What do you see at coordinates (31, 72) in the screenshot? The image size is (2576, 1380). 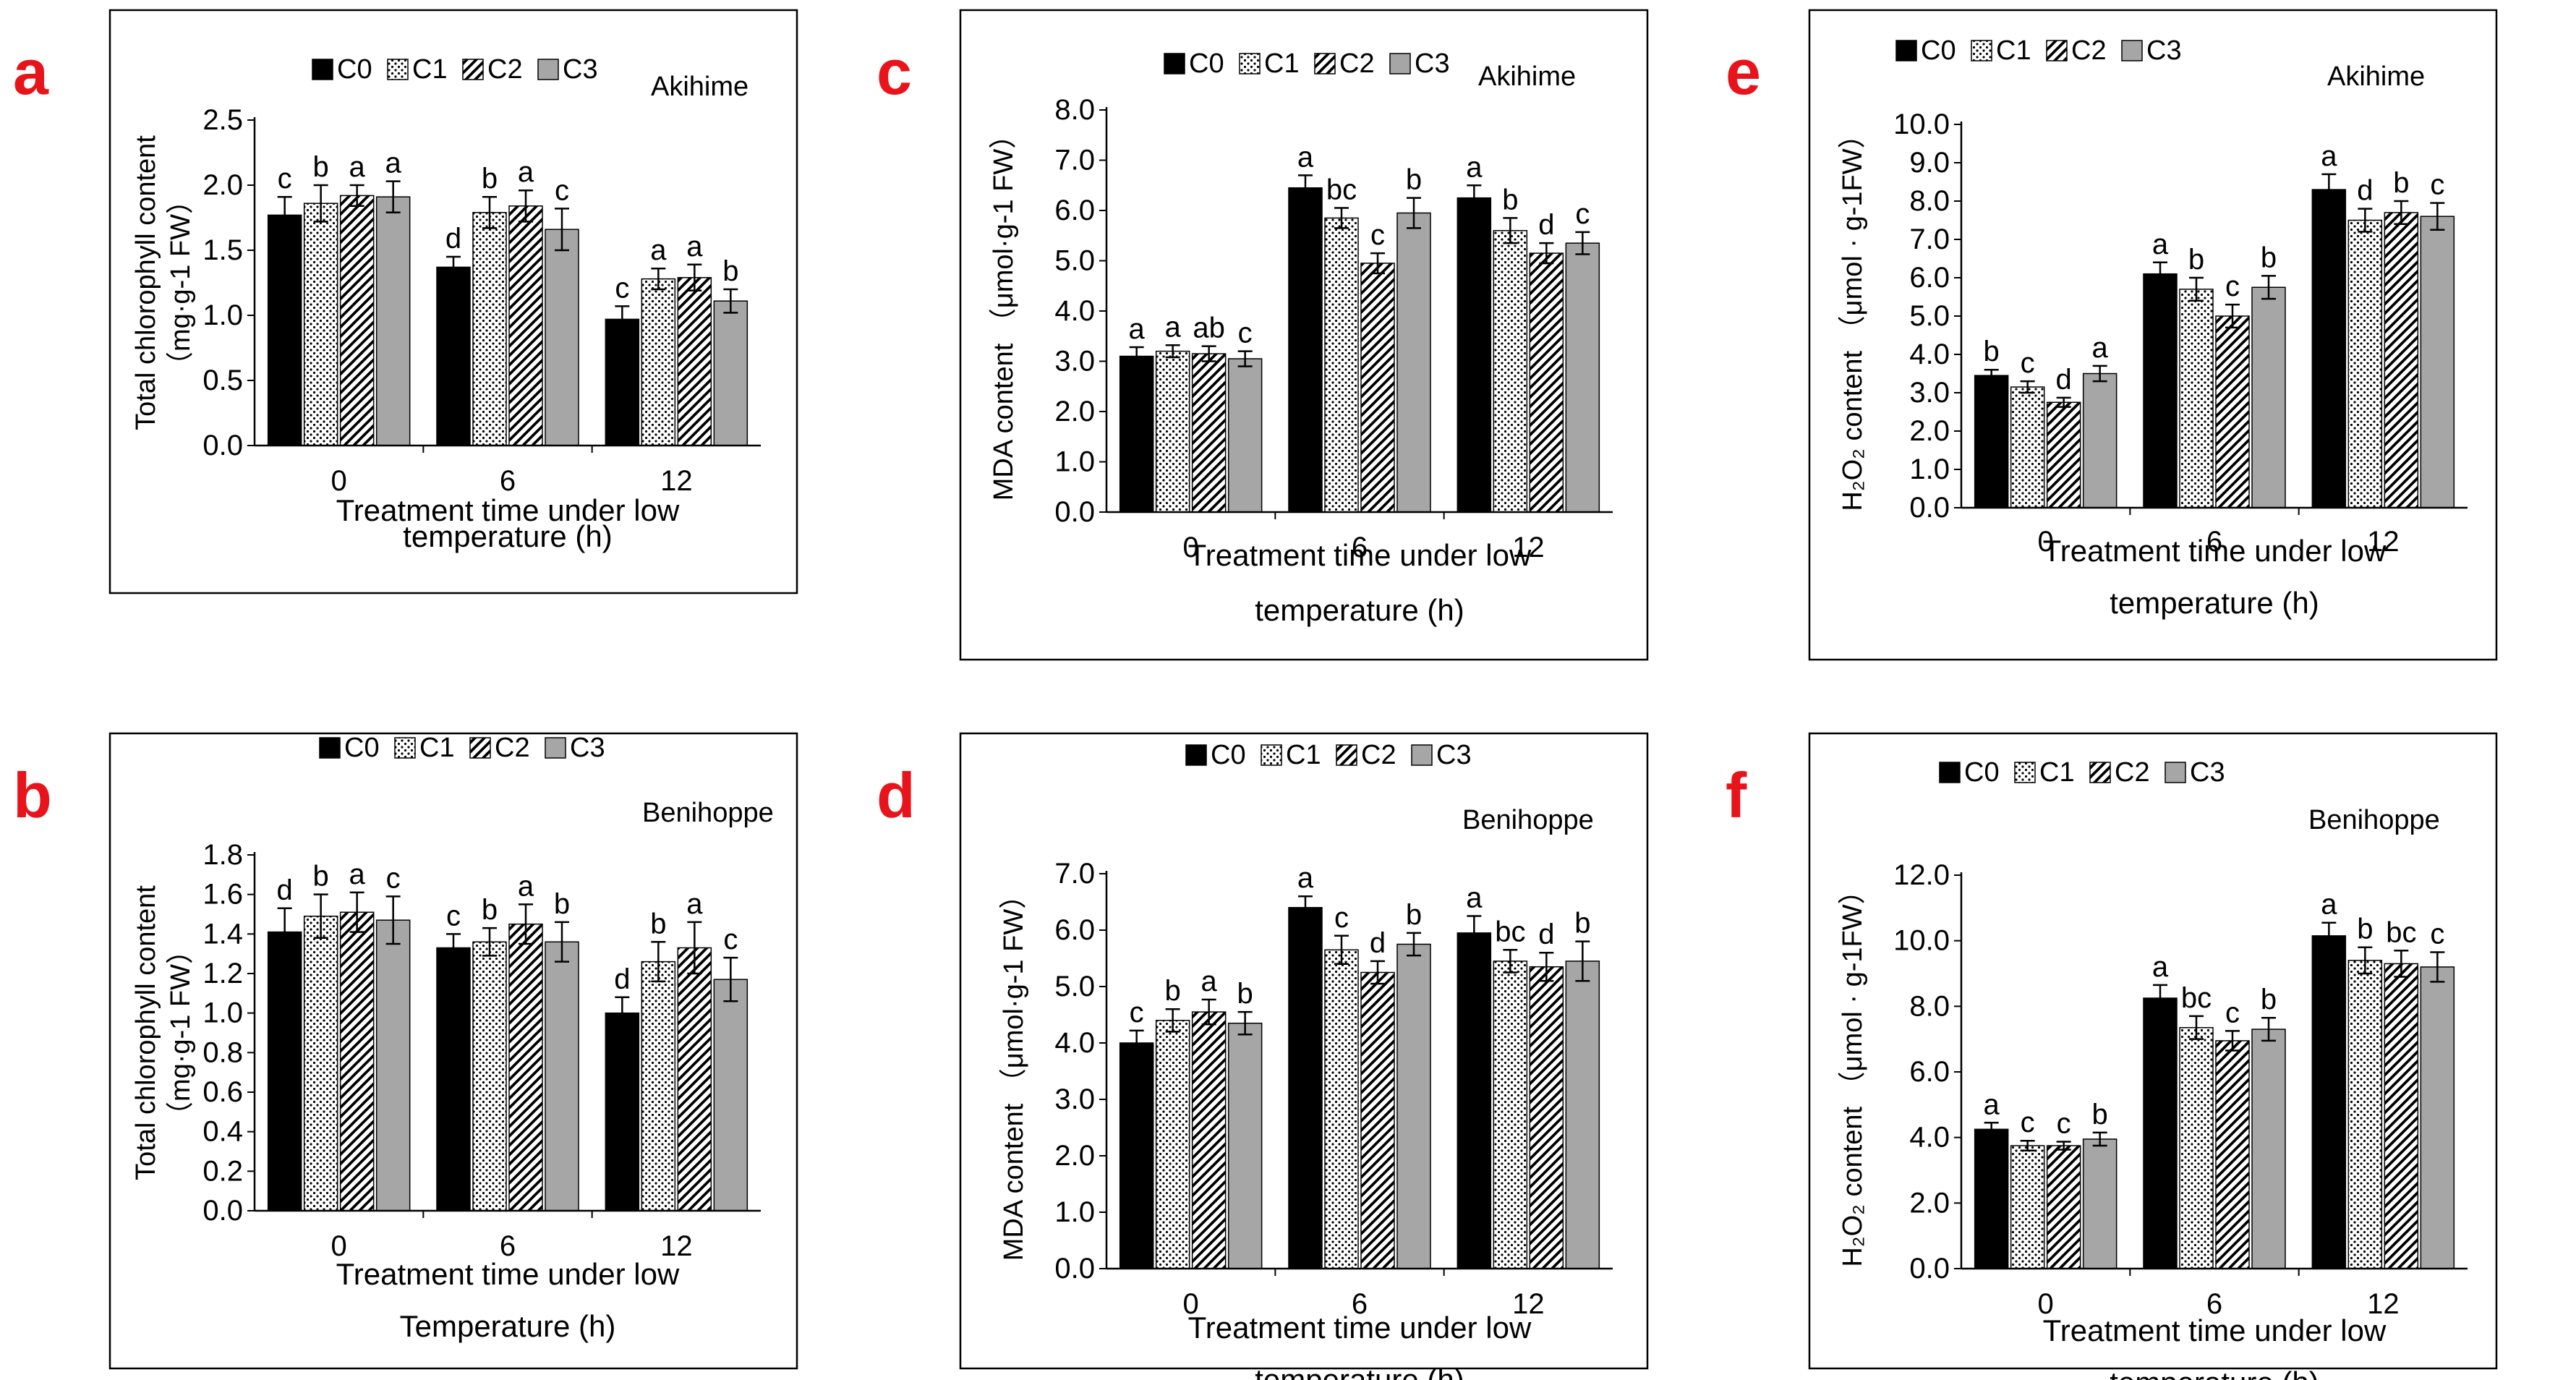 I see `panel-a-letter: a` at bounding box center [31, 72].